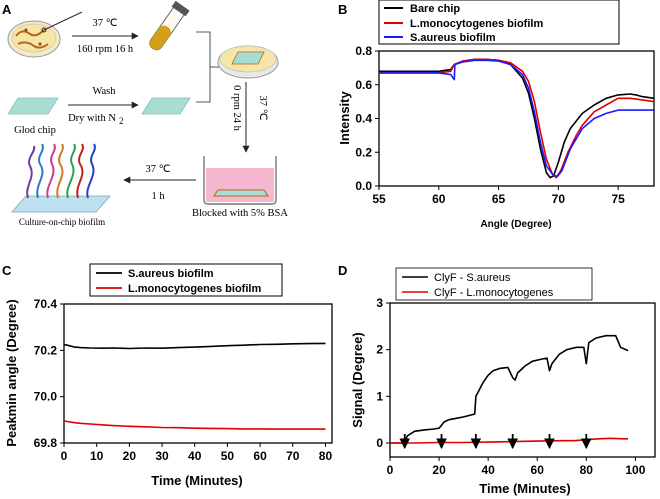 The height and width of the screenshot is (499, 660). Describe the element at coordinates (240, 180) in the screenshot. I see `bsa-container` at that location.